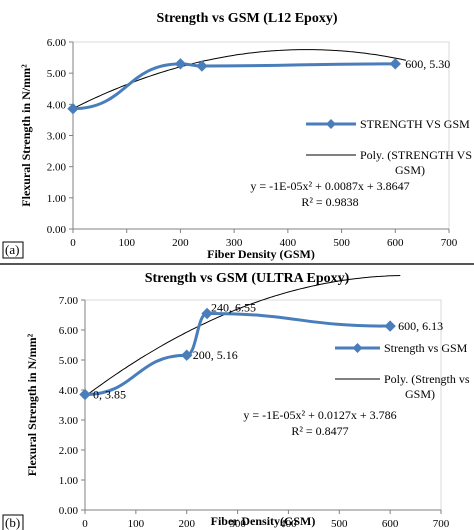 The image size is (474, 530). I want to click on chart-a-x-tick-label: 200, so click(180, 243).